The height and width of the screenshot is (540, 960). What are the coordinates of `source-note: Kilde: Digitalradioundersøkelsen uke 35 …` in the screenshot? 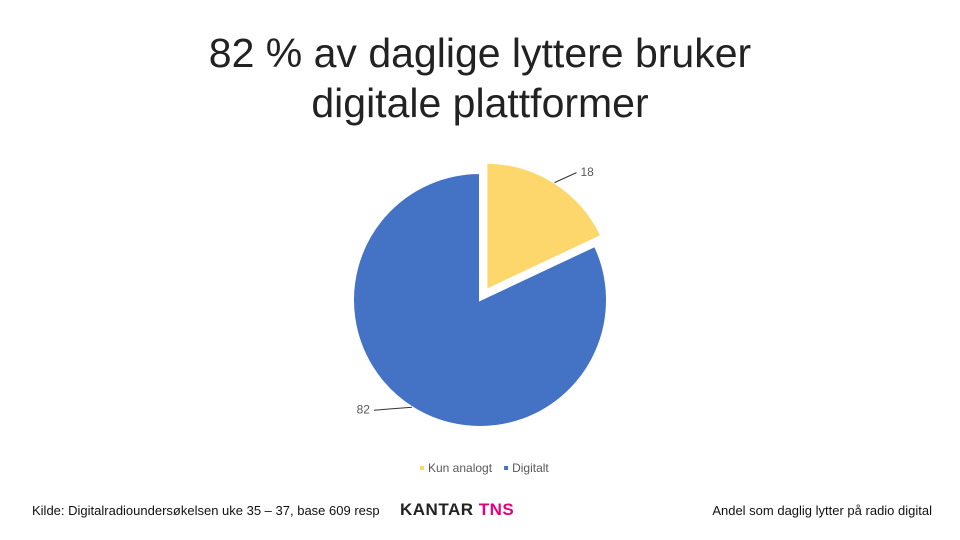 It's located at (206, 510).